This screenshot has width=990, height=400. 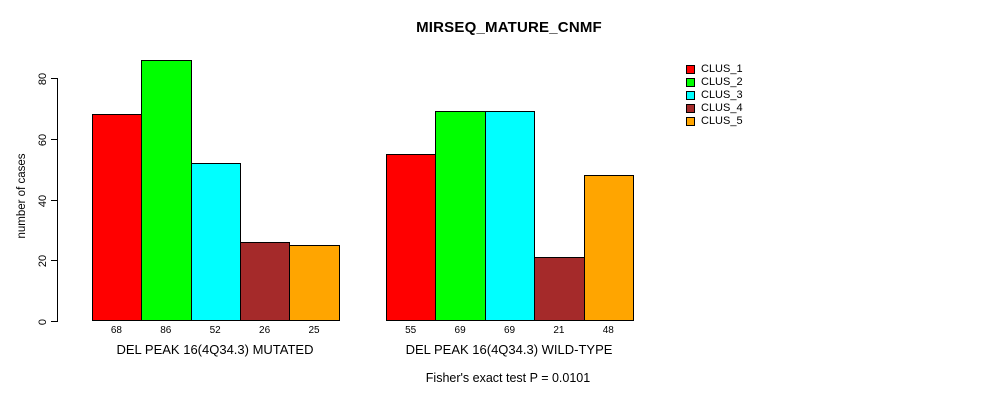 I want to click on bar-clus_4-group1, so click(x=265, y=281).